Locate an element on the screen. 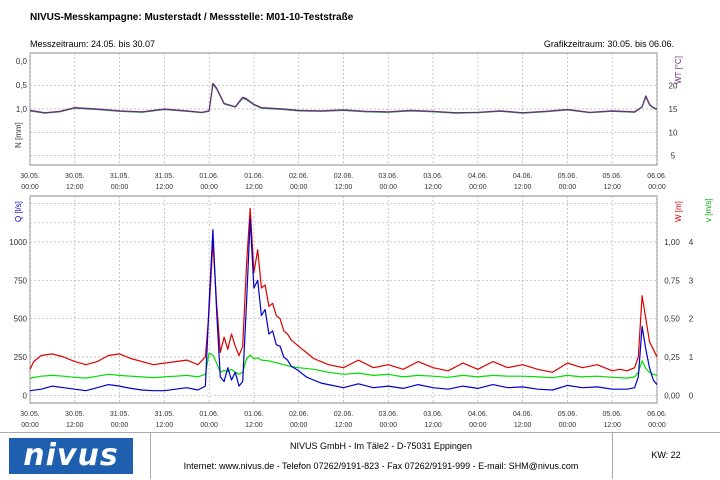  y-axis-label-left: Q [l/s] is located at coordinates (18, 211).